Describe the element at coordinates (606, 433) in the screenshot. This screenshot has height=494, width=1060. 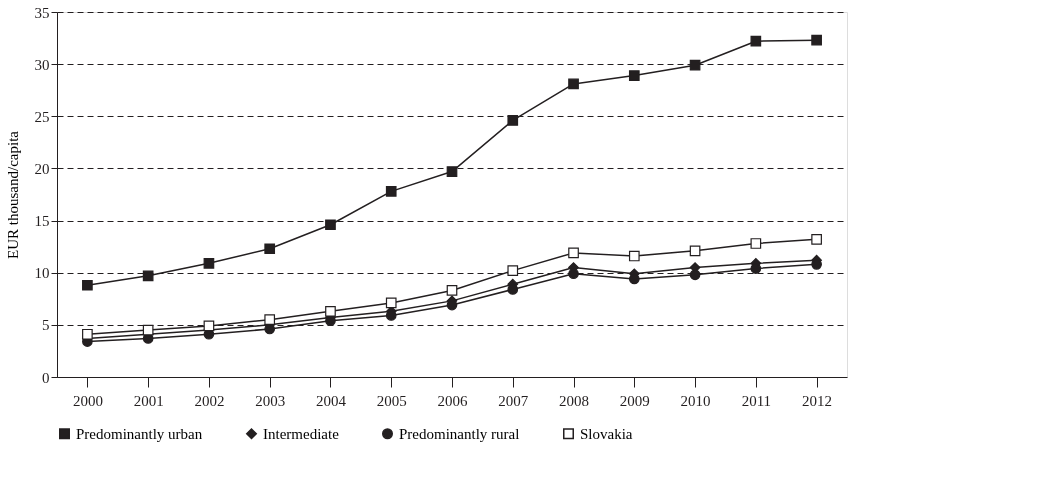
I see `legend-label: Slovakia` at that location.